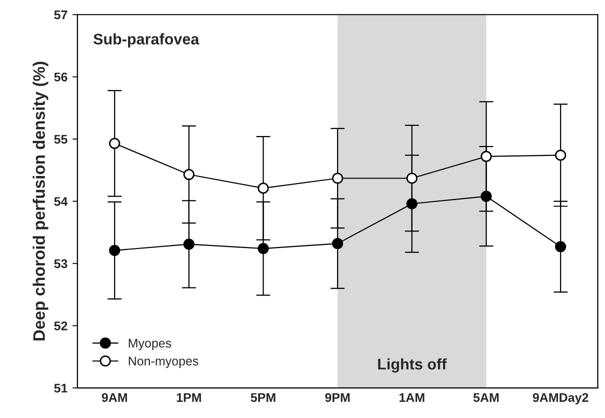 This screenshot has width=605, height=418. What do you see at coordinates (486, 397) in the screenshot?
I see `x-tick-label: 5AM` at bounding box center [486, 397].